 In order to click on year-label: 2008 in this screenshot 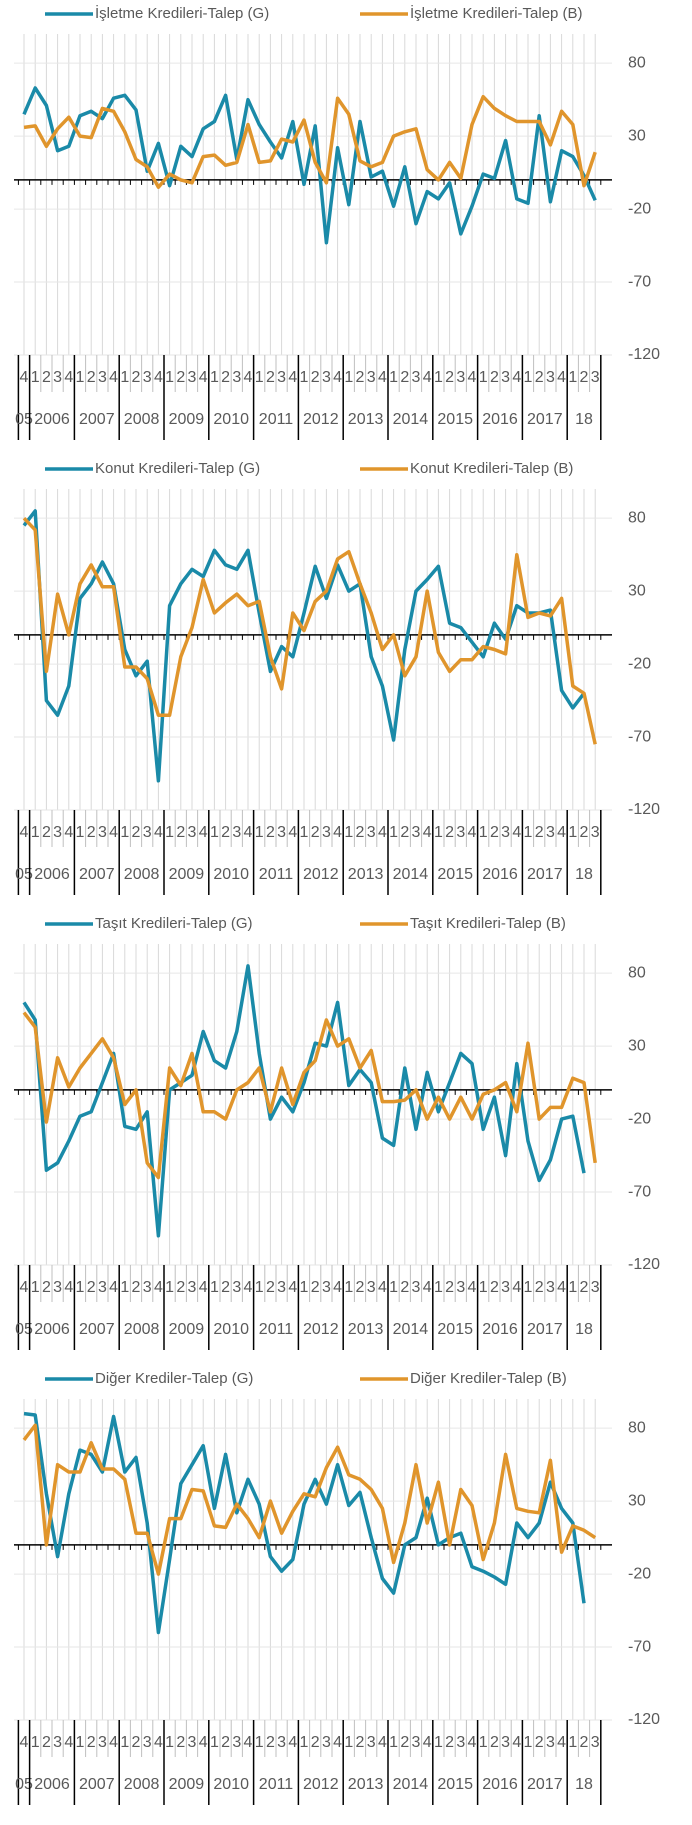, I will do `click(142, 1784)`.